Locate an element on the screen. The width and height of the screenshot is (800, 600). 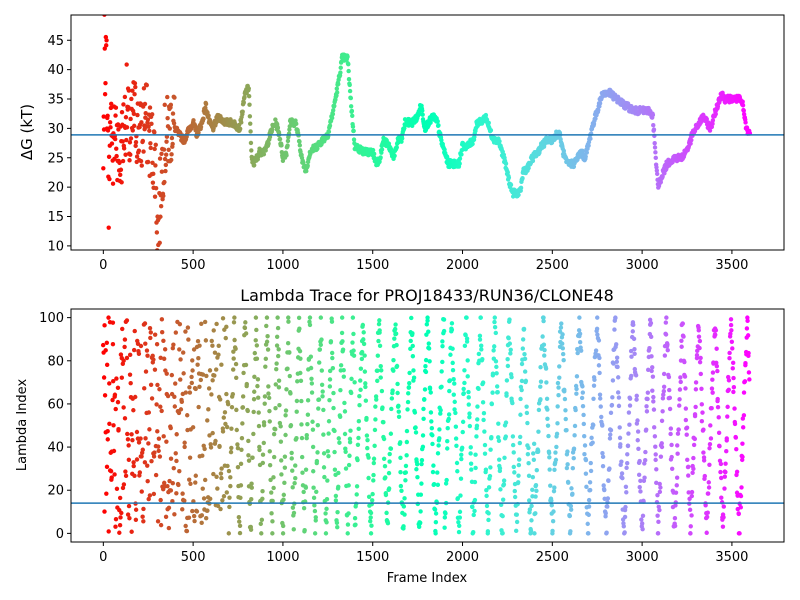
delta-g-y-tick-label: 35 is located at coordinates (55, 100).